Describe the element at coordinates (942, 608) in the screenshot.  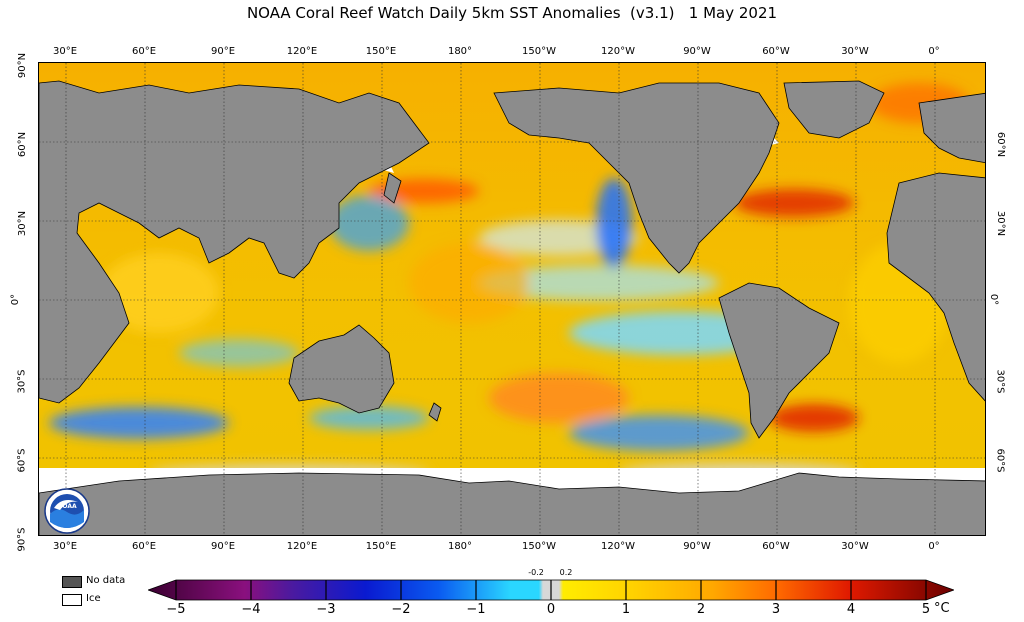
I see `colorbar-unit: °C` at that location.